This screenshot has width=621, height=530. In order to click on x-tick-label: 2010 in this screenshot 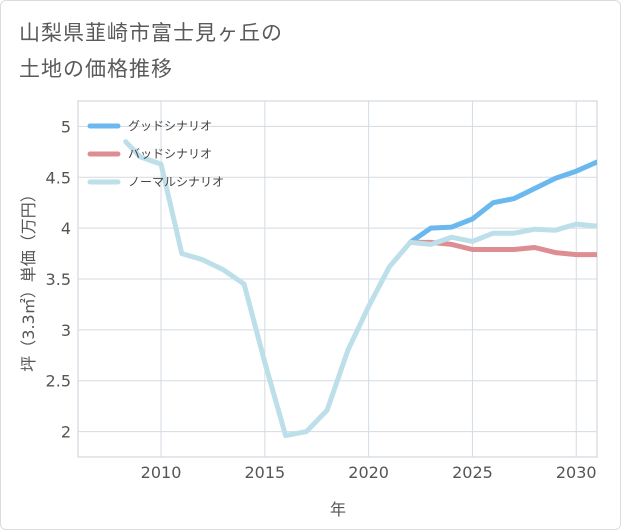, I will do `click(161, 472)`.